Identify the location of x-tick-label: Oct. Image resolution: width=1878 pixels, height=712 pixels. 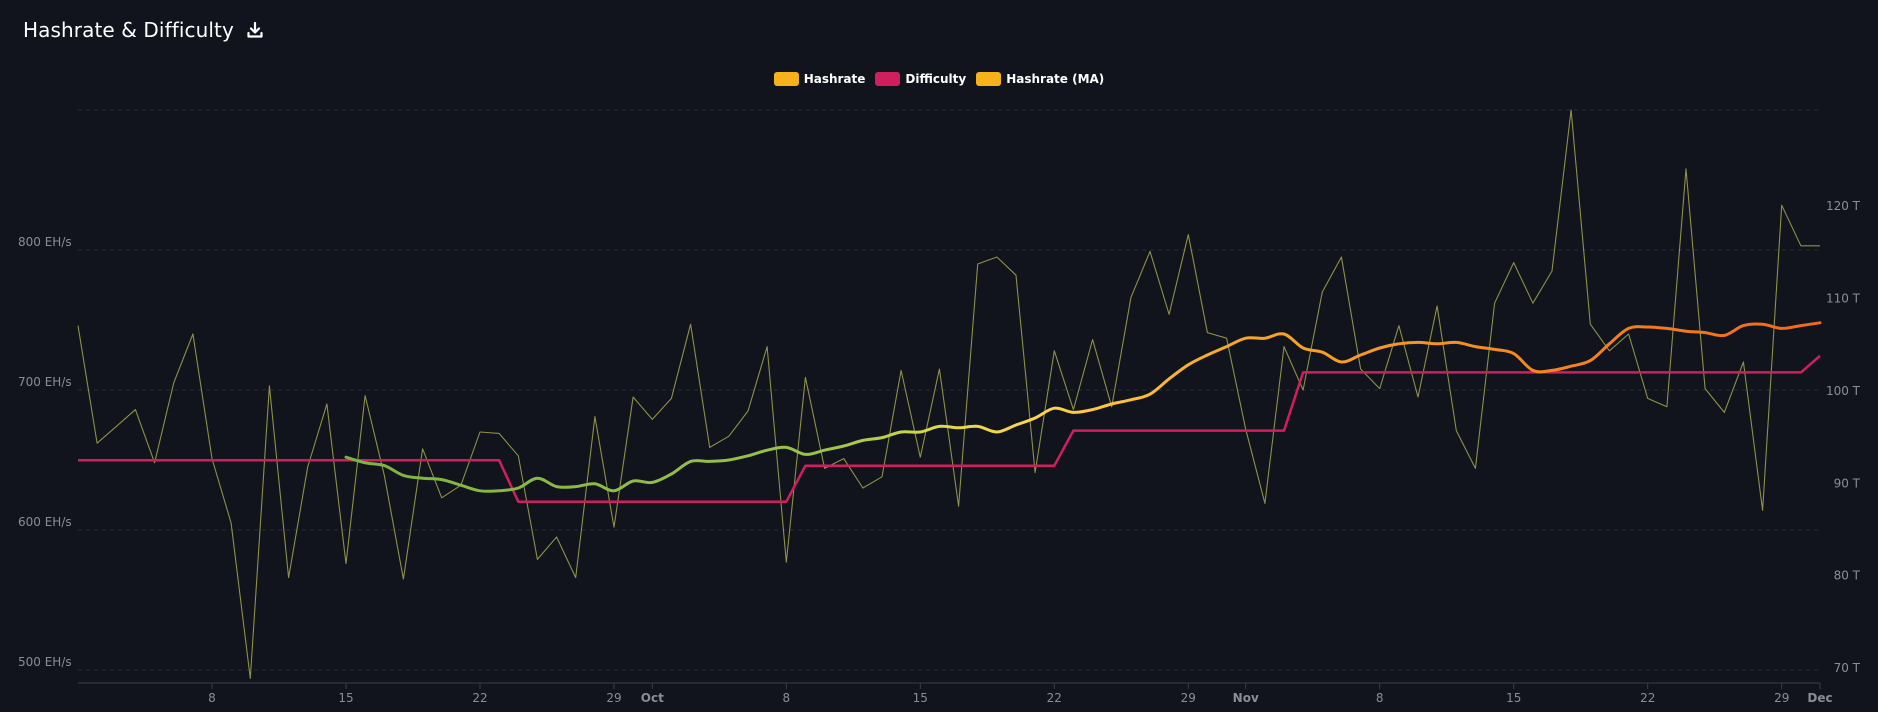
(652, 698).